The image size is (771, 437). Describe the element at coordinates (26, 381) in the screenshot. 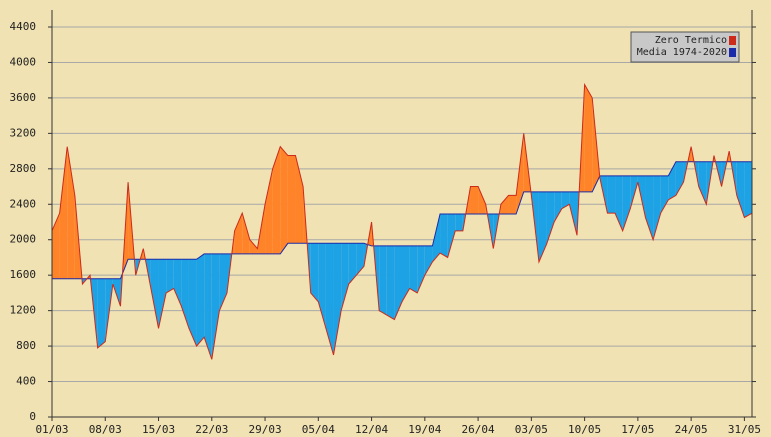

I see `y-tick-label: 400` at that location.